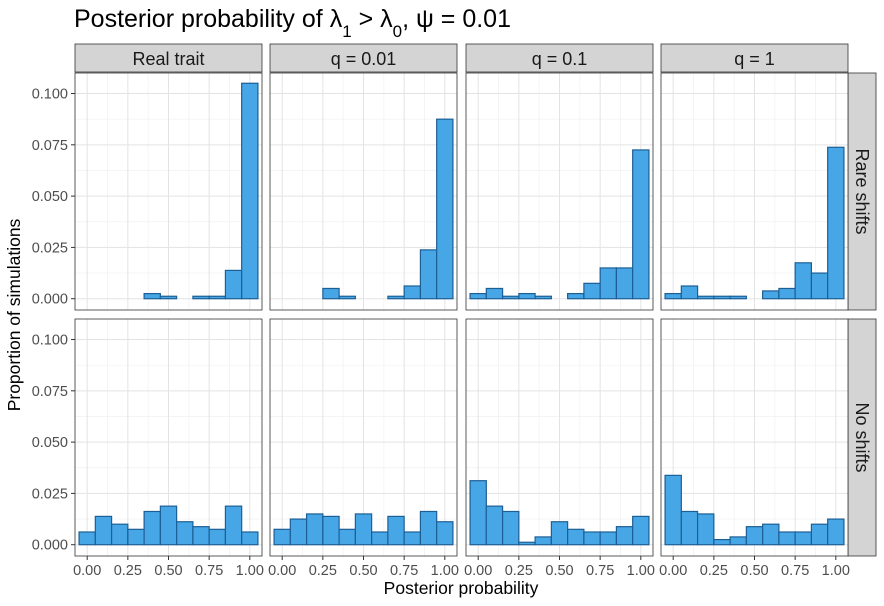 The image size is (884, 606). What do you see at coordinates (50, 197) in the screenshot?
I see `y-tick-label: 0.050` at bounding box center [50, 197].